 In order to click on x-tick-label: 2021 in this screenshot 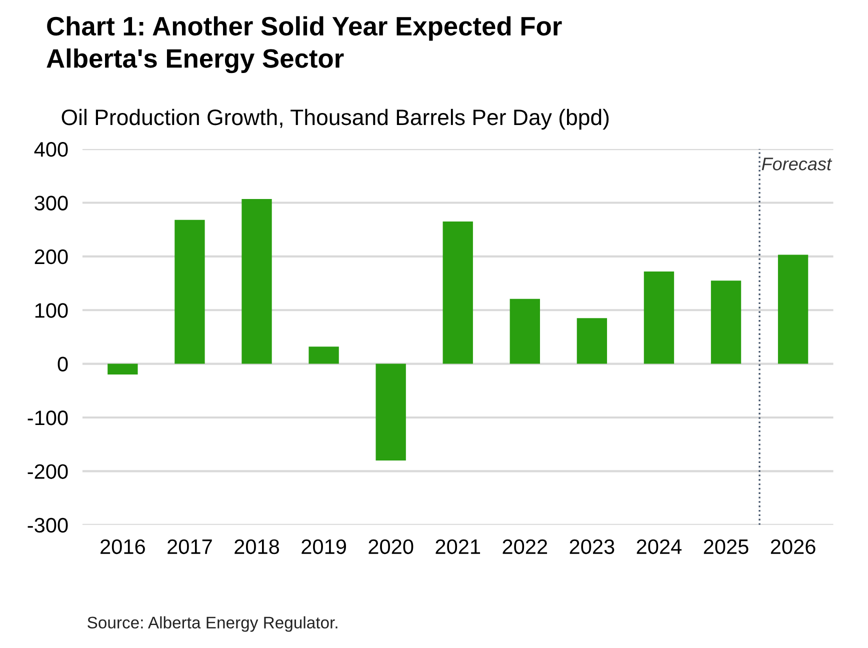, I will do `click(458, 546)`.